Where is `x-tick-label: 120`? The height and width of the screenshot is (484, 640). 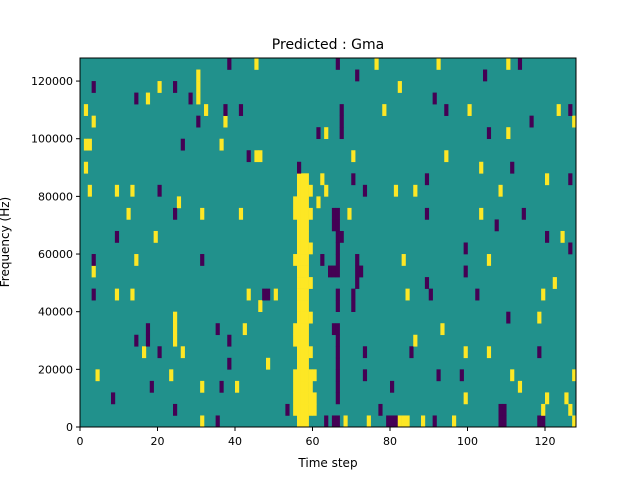
x-tick-label: 120 is located at coordinates (545, 441).